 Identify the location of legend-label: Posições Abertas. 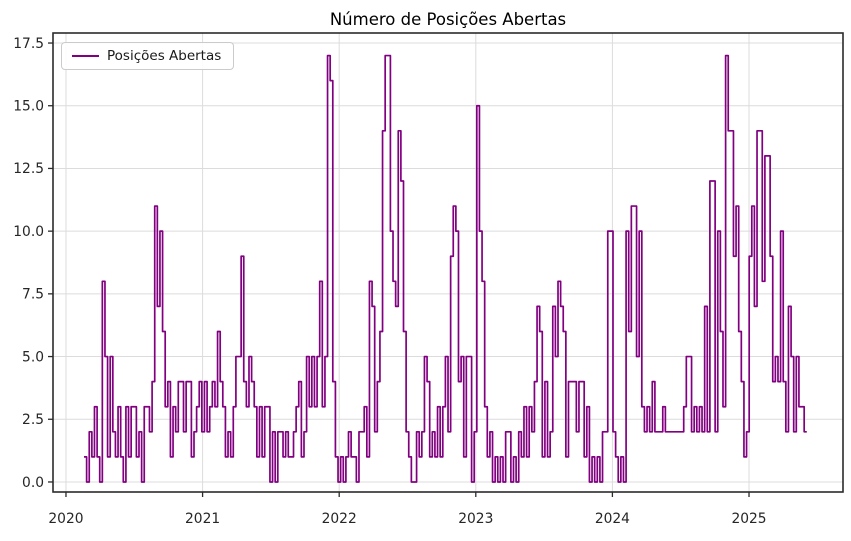
(164, 56).